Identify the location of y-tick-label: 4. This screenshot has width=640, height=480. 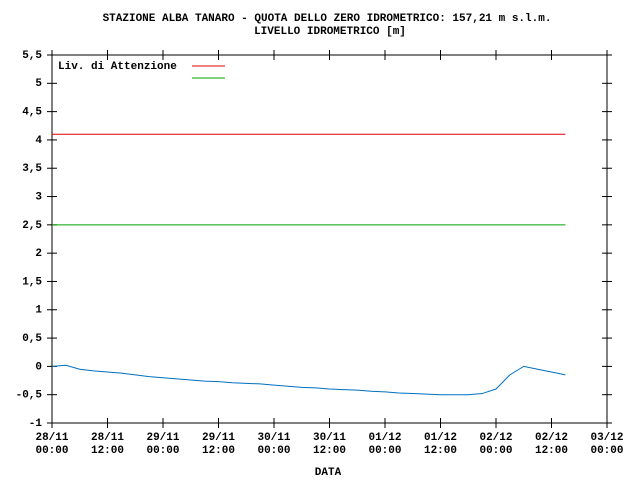
(38, 141).